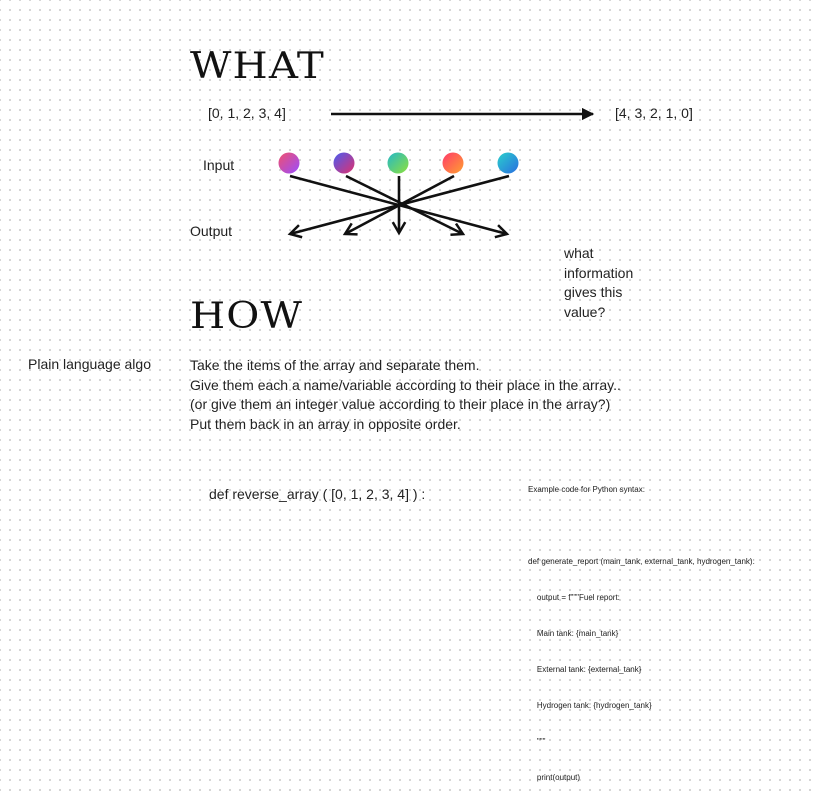  Describe the element at coordinates (586, 489) in the screenshot. I see `example-code-title: Example code for Python syntax:` at that location.